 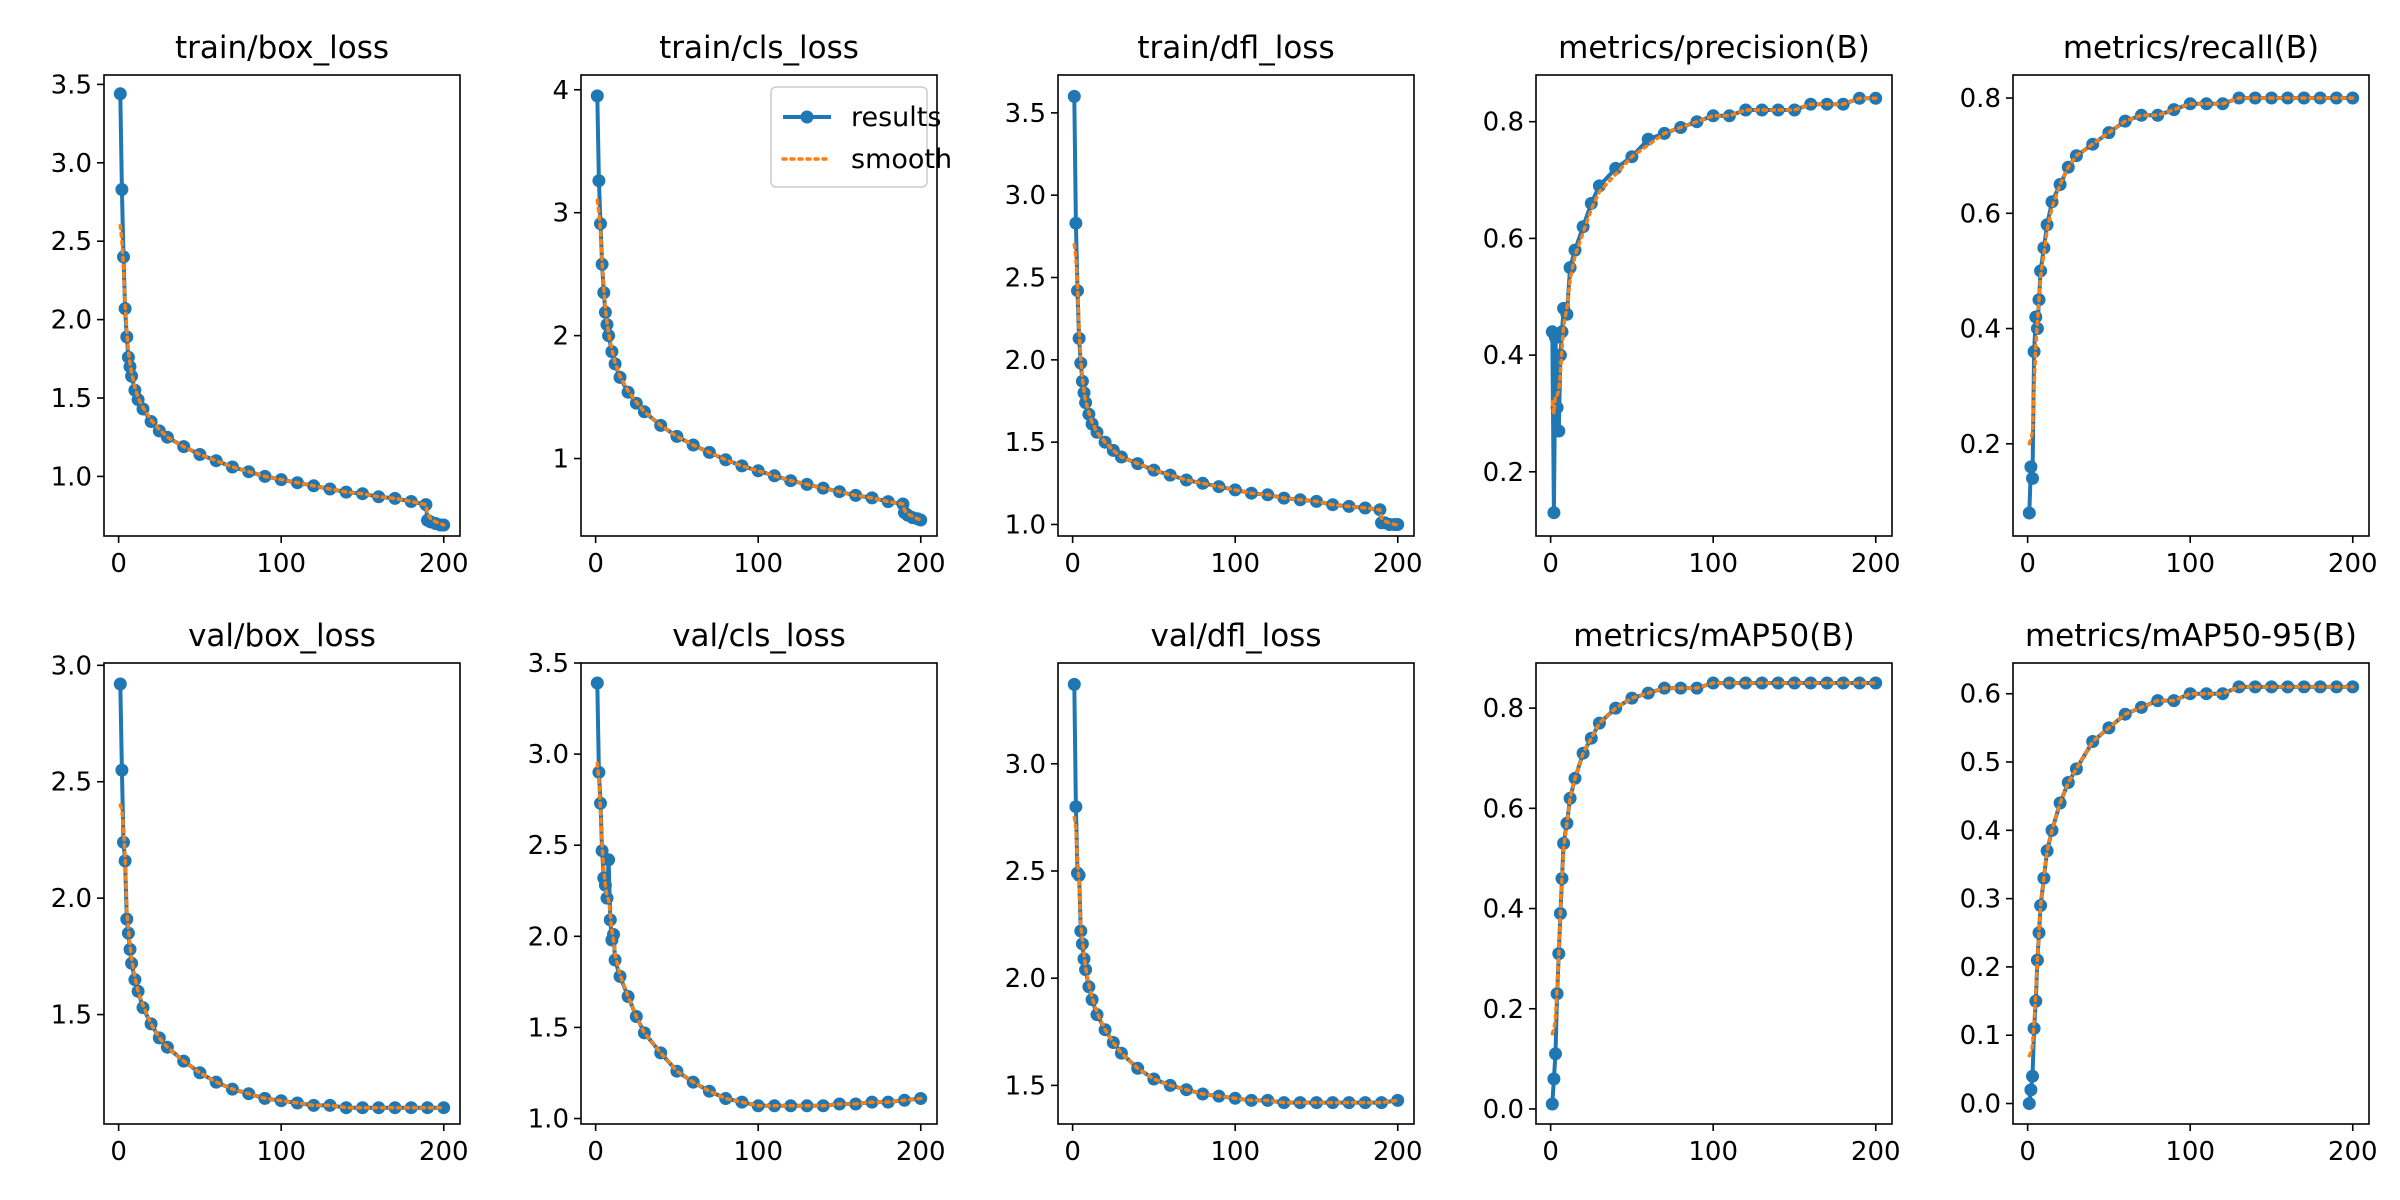 I want to click on legend: results smooth, so click(x=861, y=137).